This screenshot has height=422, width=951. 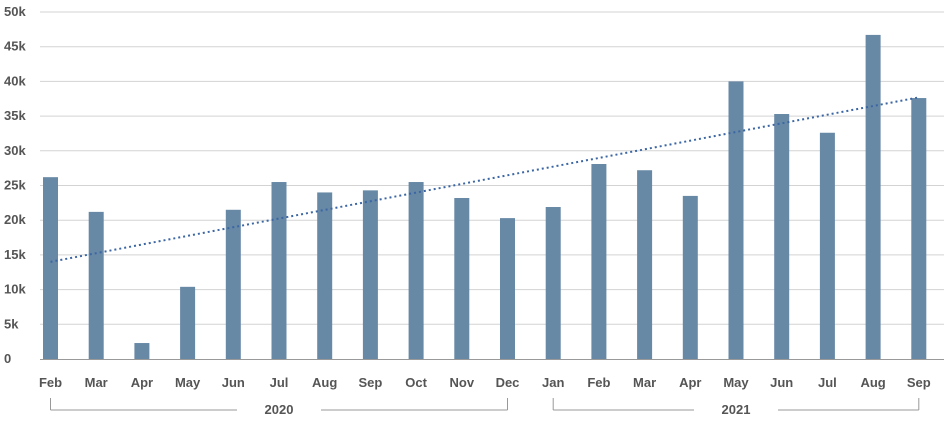 What do you see at coordinates (15, 254) in the screenshot?
I see `y-tick-label: 15k` at bounding box center [15, 254].